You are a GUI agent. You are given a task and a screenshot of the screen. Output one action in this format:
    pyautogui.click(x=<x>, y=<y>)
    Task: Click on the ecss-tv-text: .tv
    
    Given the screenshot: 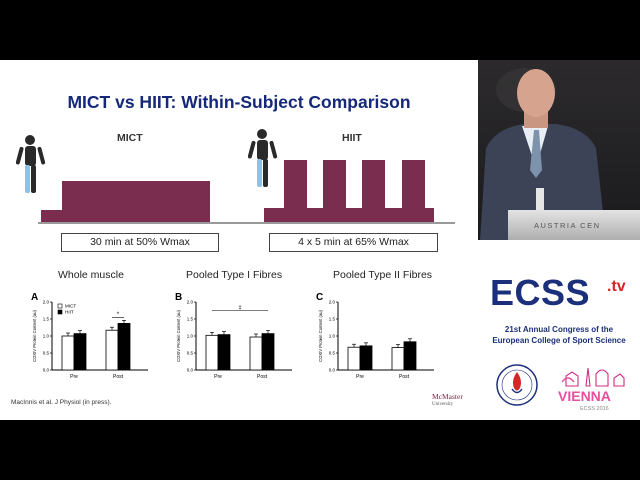 What is the action you would take?
    pyautogui.click(x=616, y=286)
    